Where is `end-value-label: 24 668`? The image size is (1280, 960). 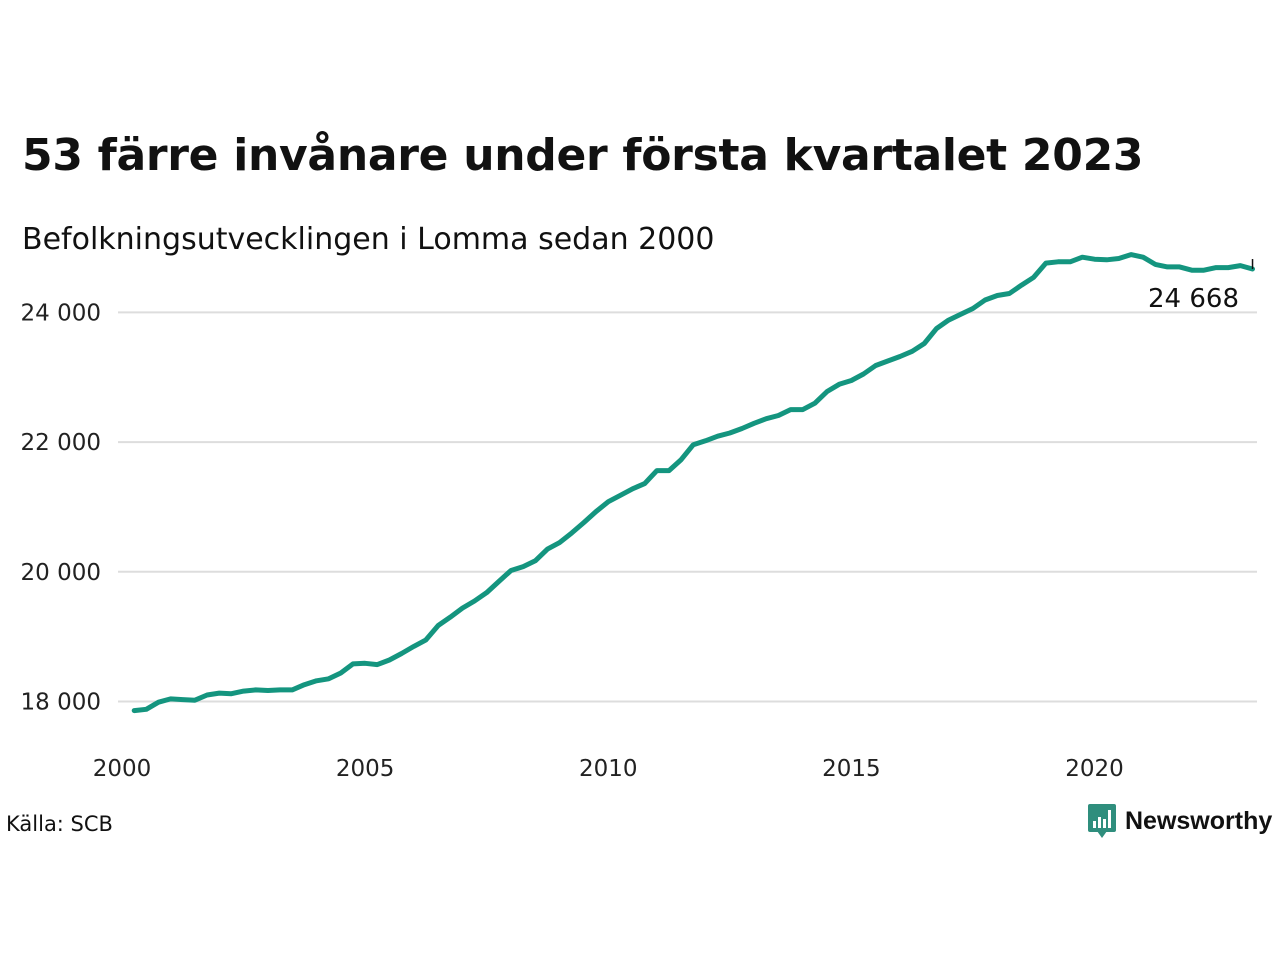 end-value-label: 24 668 is located at coordinates (1193, 299).